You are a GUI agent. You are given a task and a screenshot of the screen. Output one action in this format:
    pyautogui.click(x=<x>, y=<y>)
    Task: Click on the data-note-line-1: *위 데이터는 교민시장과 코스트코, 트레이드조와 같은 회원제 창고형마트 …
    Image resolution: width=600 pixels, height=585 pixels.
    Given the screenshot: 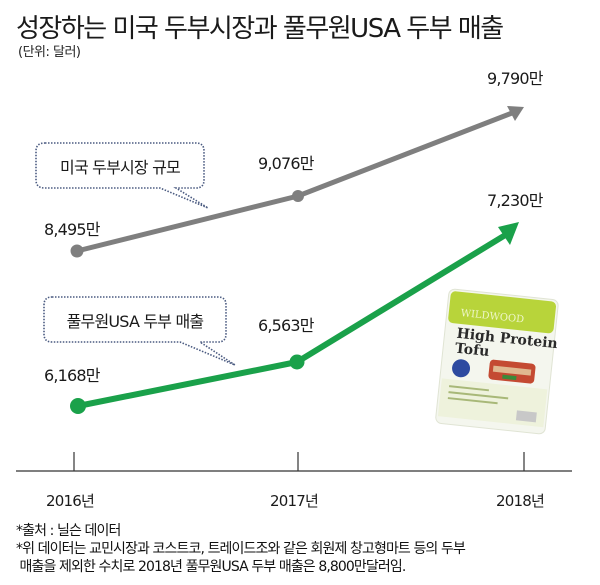 What is the action you would take?
    pyautogui.click(x=241, y=549)
    